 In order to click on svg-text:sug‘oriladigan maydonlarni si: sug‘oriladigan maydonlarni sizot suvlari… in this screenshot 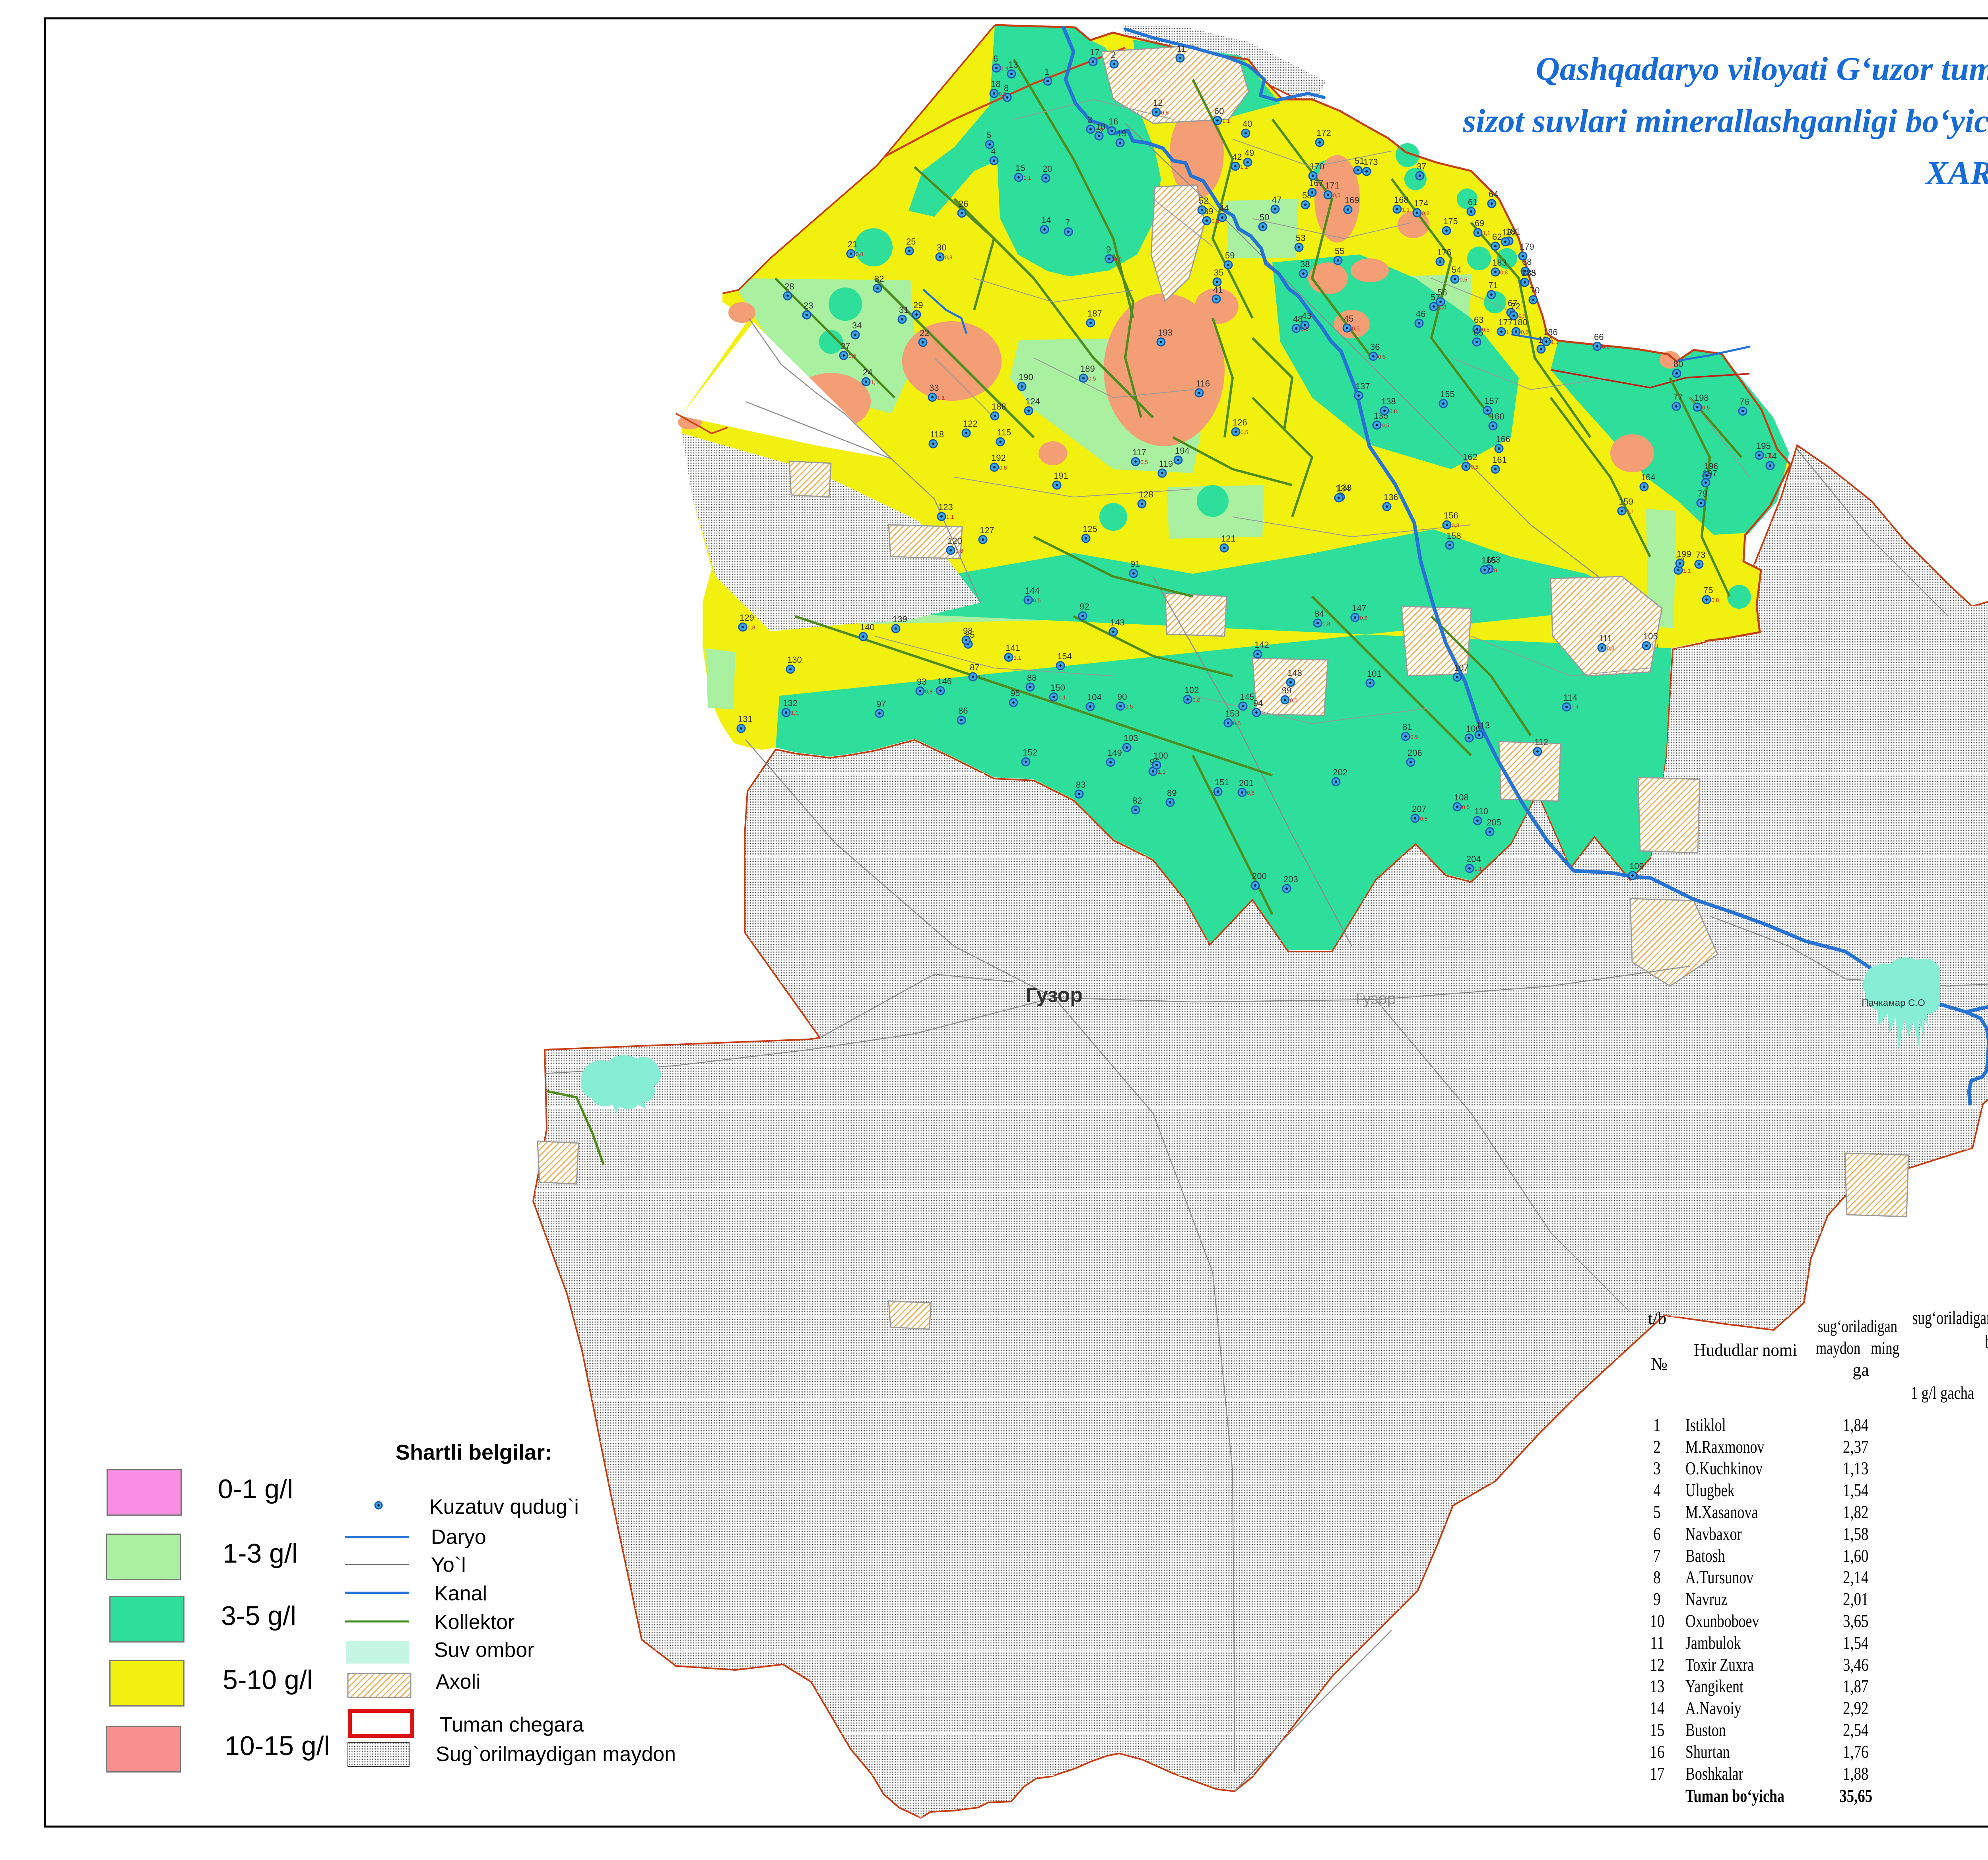, I will do `click(1950, 1317)`.